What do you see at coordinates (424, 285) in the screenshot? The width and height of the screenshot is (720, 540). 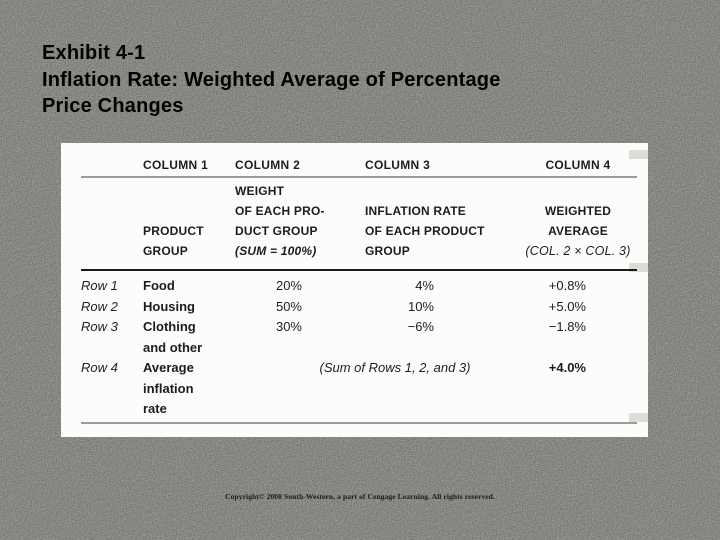 I see `inflation-rate-cell: 4%` at bounding box center [424, 285].